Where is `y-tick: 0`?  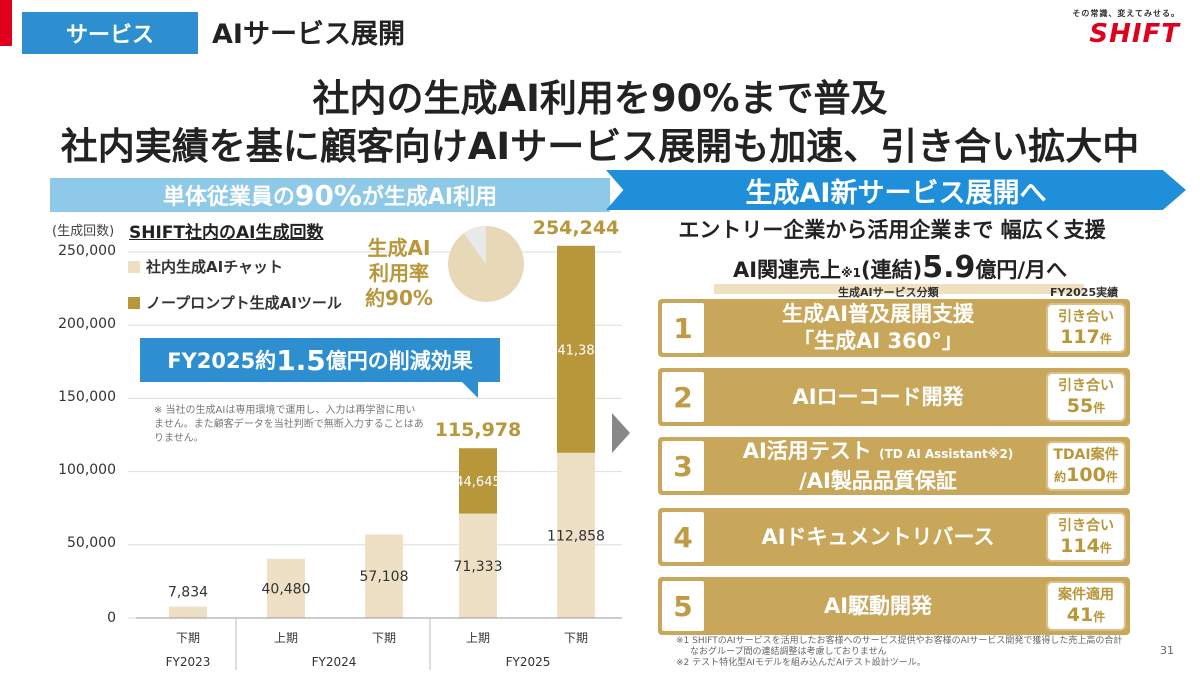
y-tick: 0 is located at coordinates (111, 618).